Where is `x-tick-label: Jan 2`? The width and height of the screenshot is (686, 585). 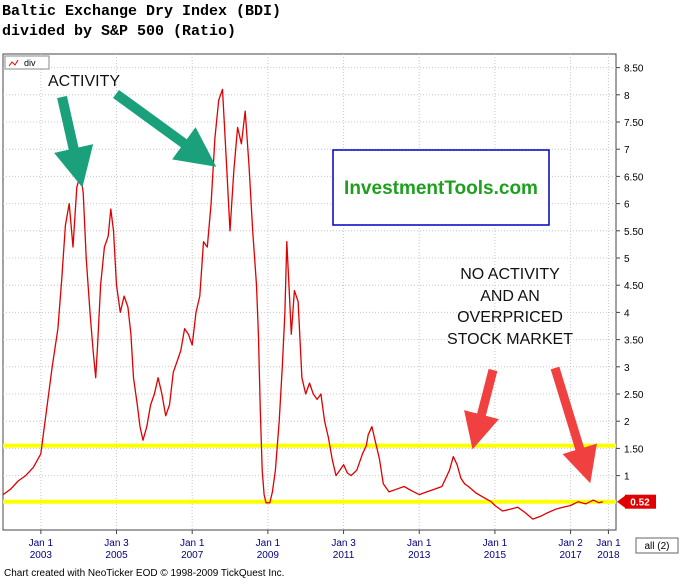 x-tick-label: Jan 2 is located at coordinates (570, 543).